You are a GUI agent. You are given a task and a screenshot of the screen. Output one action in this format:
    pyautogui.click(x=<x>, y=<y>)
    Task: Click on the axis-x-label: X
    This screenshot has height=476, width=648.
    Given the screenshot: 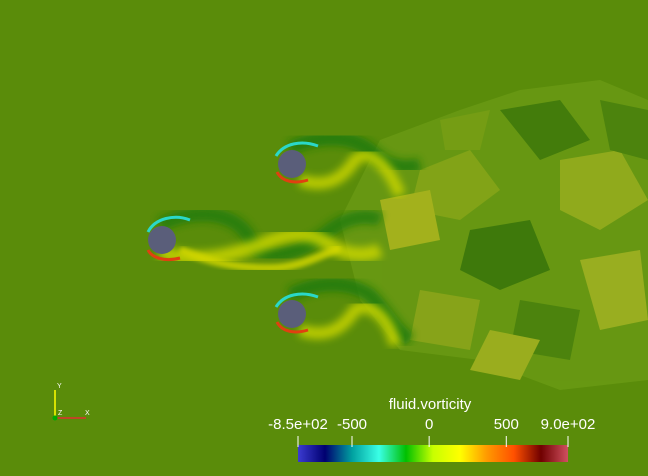 What is the action you would take?
    pyautogui.click(x=87, y=413)
    